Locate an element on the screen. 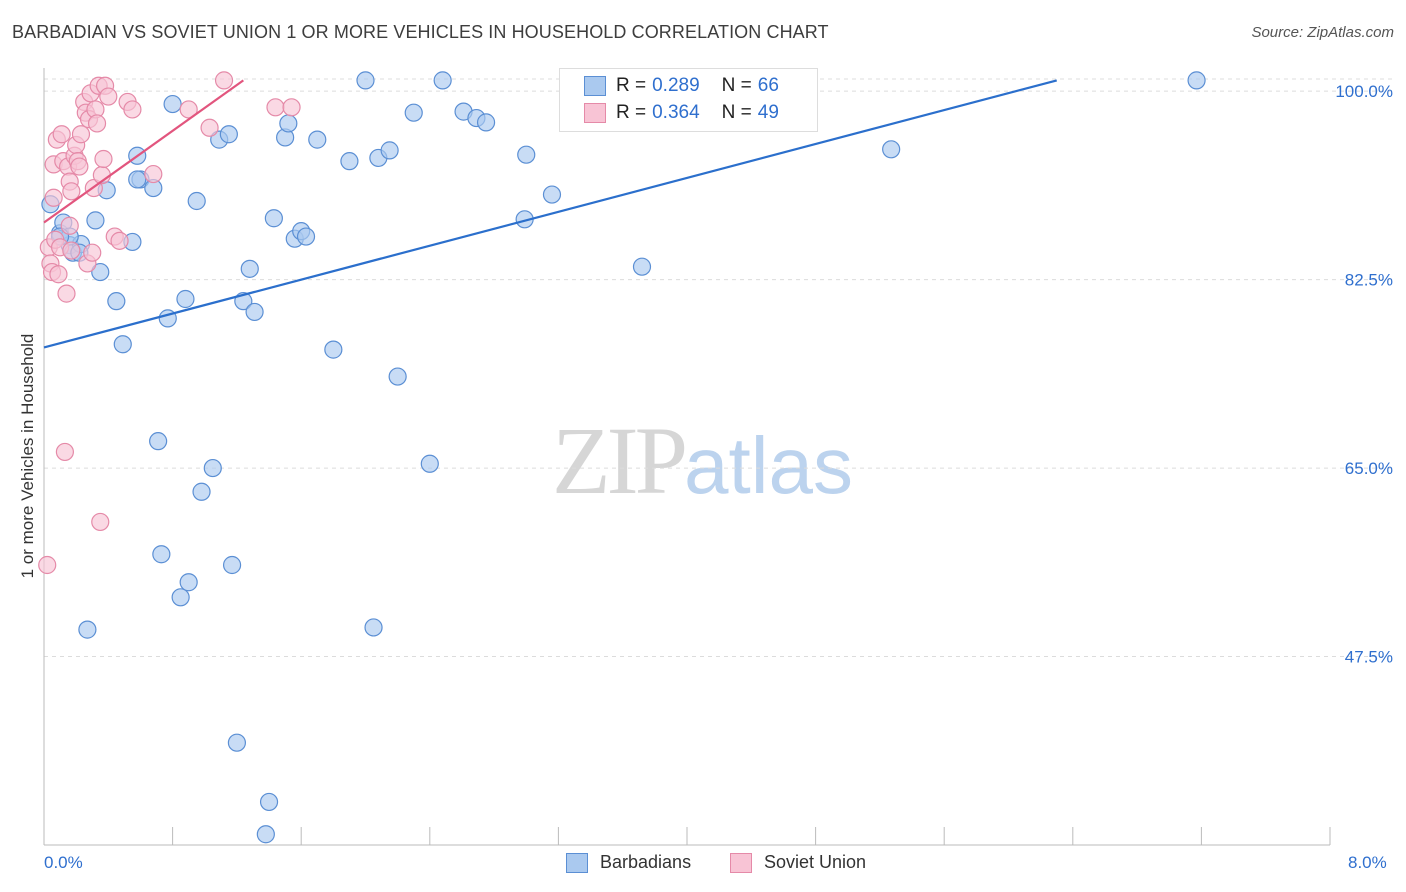 The width and height of the screenshot is (1406, 892). bottom-legend-barbadians: Barbadians is located at coordinates (628, 862).